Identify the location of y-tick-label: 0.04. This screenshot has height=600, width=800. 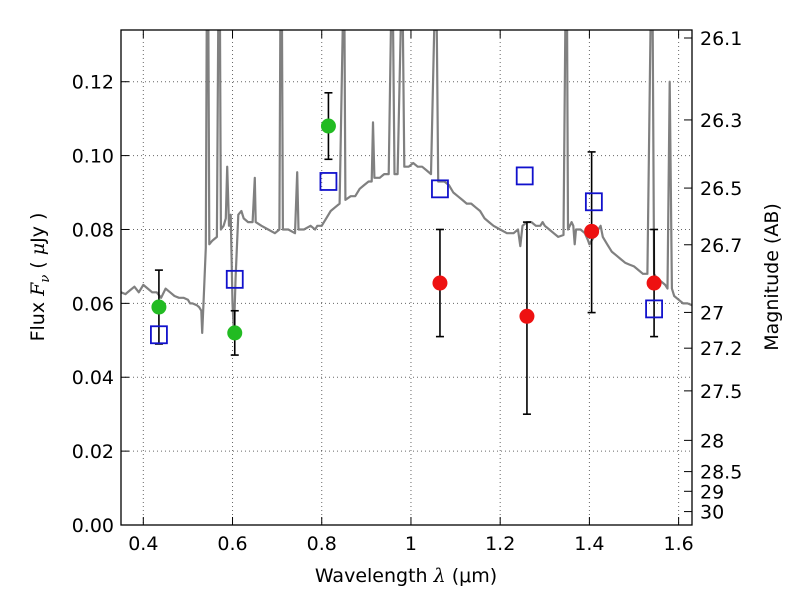
(93, 378).